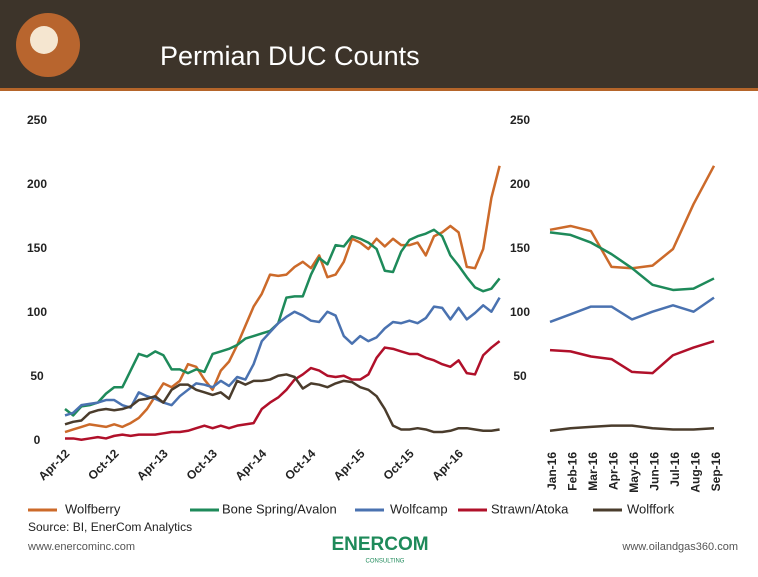 Image resolution: width=758 pixels, height=577 pixels. What do you see at coordinates (614, 471) in the screenshot?
I see `x-tick-label: Apr-16` at bounding box center [614, 471].